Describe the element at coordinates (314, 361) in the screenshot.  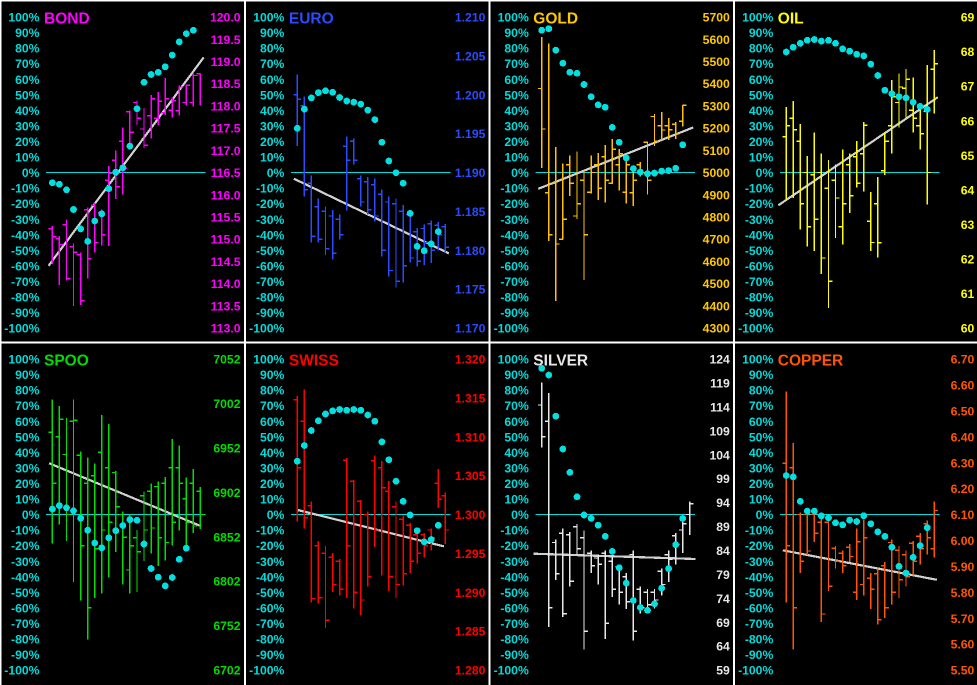
I see `svg-text: SWISS` at that location.